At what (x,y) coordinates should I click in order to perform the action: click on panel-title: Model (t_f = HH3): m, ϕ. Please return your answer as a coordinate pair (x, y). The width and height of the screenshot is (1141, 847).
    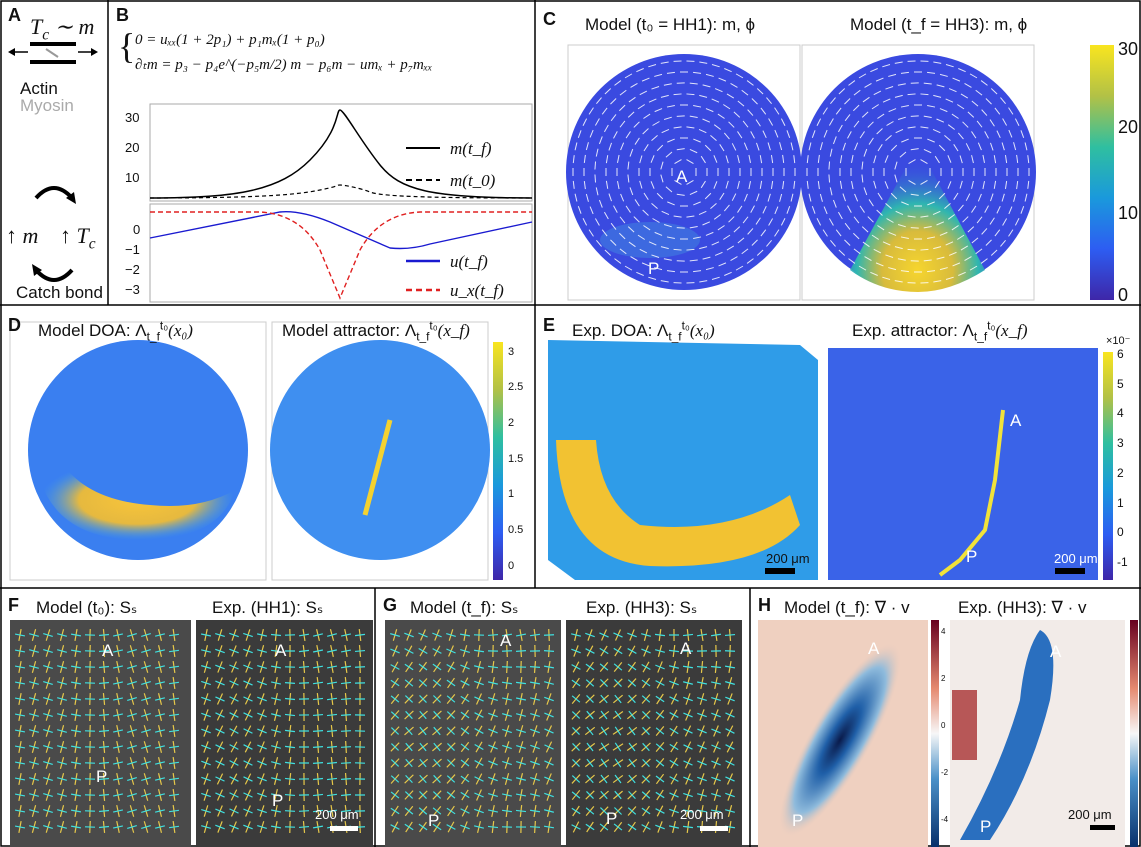
    Looking at the image, I should click on (939, 24).